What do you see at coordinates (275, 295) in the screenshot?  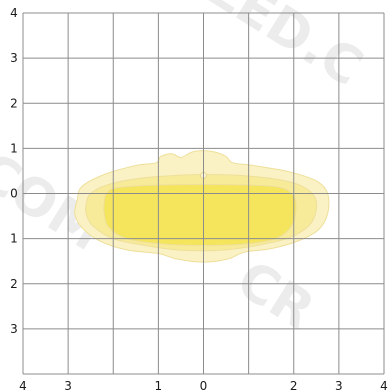 I see `svg-text: CR` at bounding box center [275, 295].